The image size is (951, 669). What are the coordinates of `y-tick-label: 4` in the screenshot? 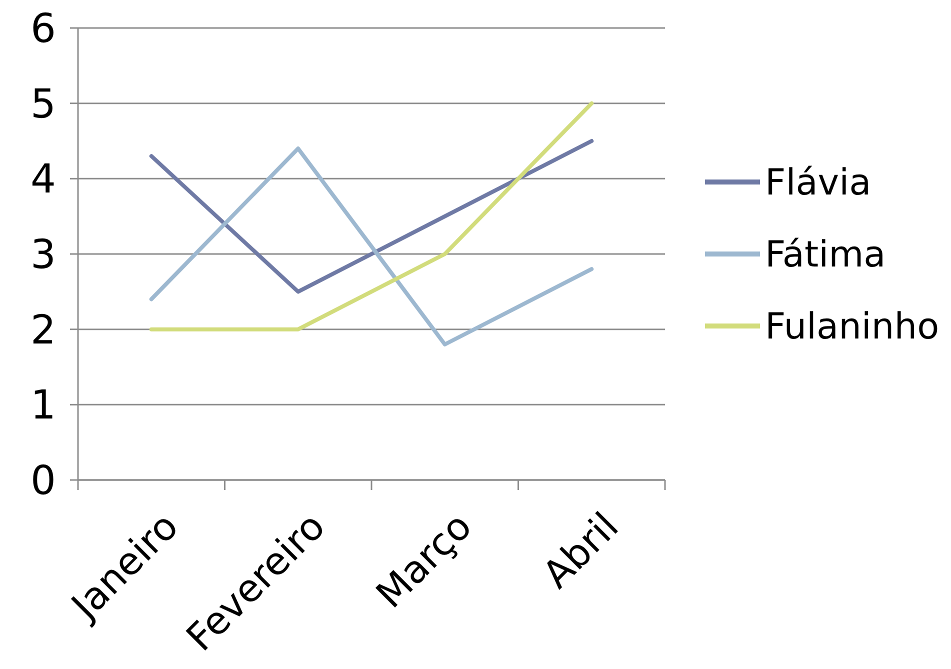 It's located at (43, 179).